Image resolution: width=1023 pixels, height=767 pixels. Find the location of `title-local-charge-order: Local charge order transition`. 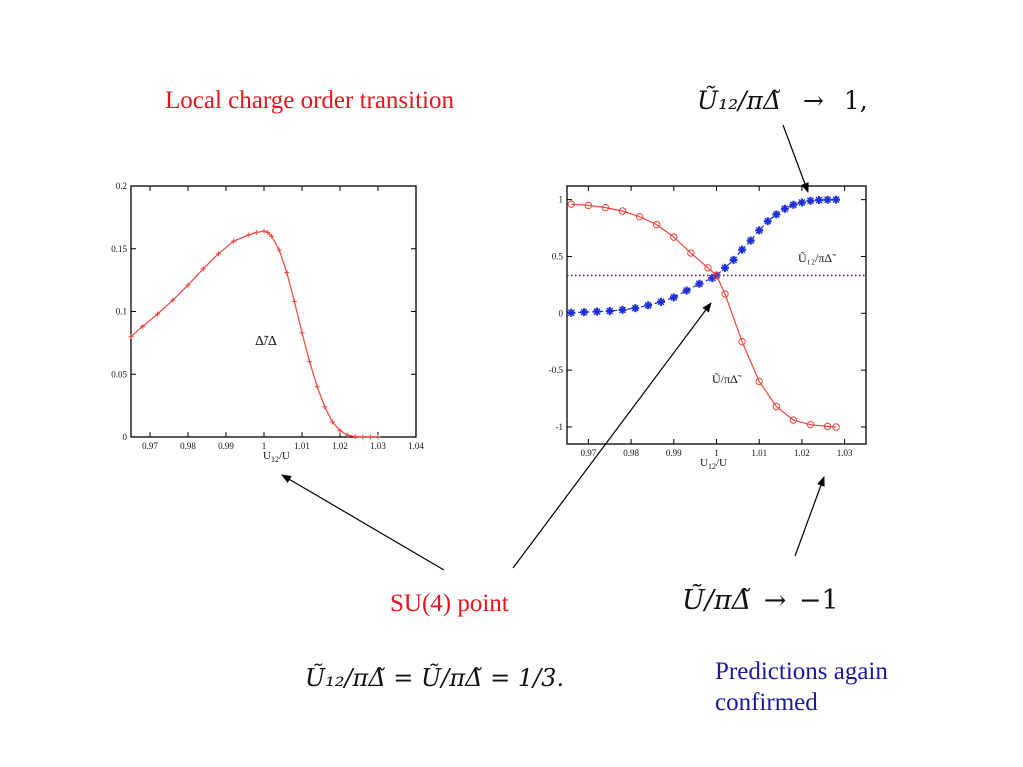

title-local-charge-order: Local charge order transition is located at coordinates (310, 100).